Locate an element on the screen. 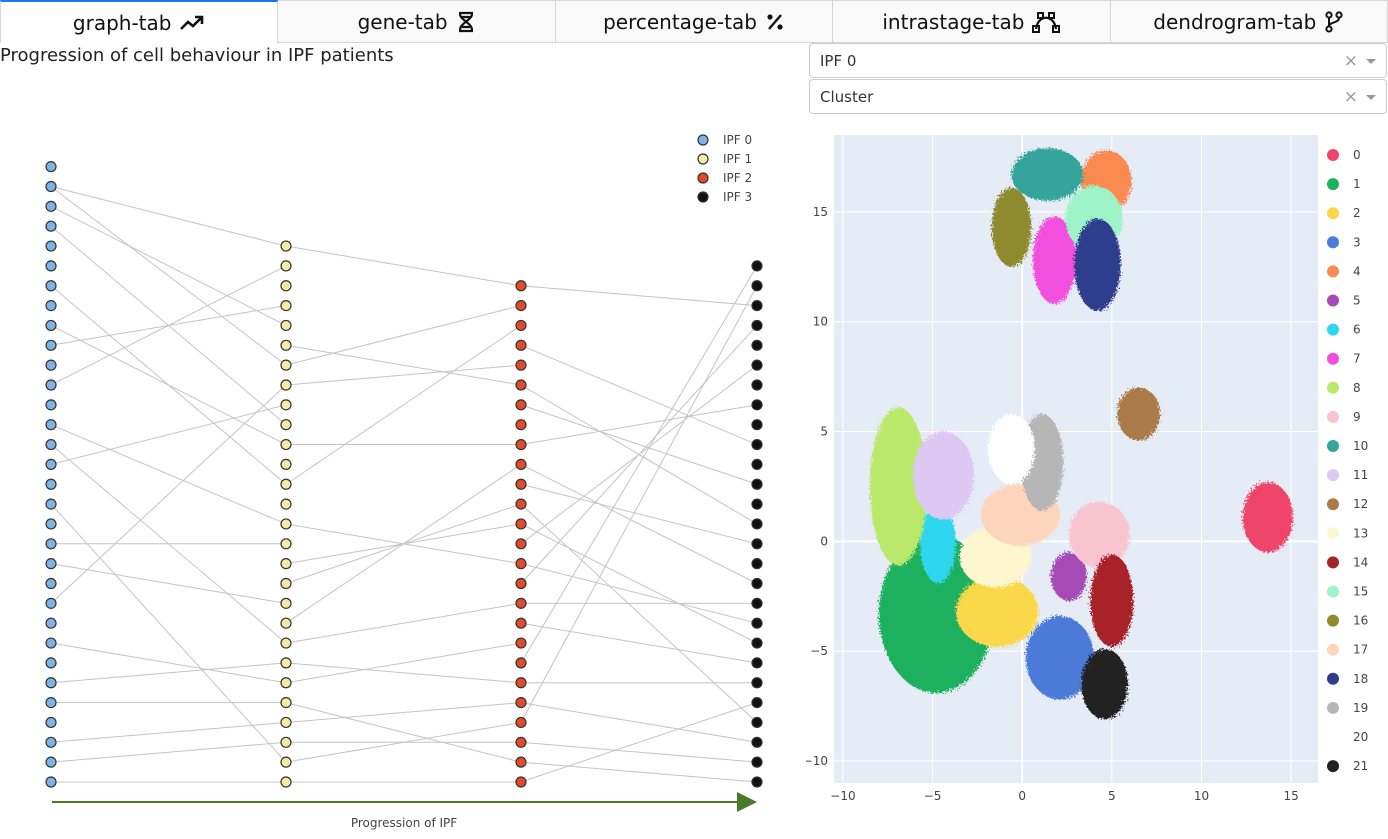 The image size is (1388, 839). tab-percentage: percentage-tab is located at coordinates (694, 21).